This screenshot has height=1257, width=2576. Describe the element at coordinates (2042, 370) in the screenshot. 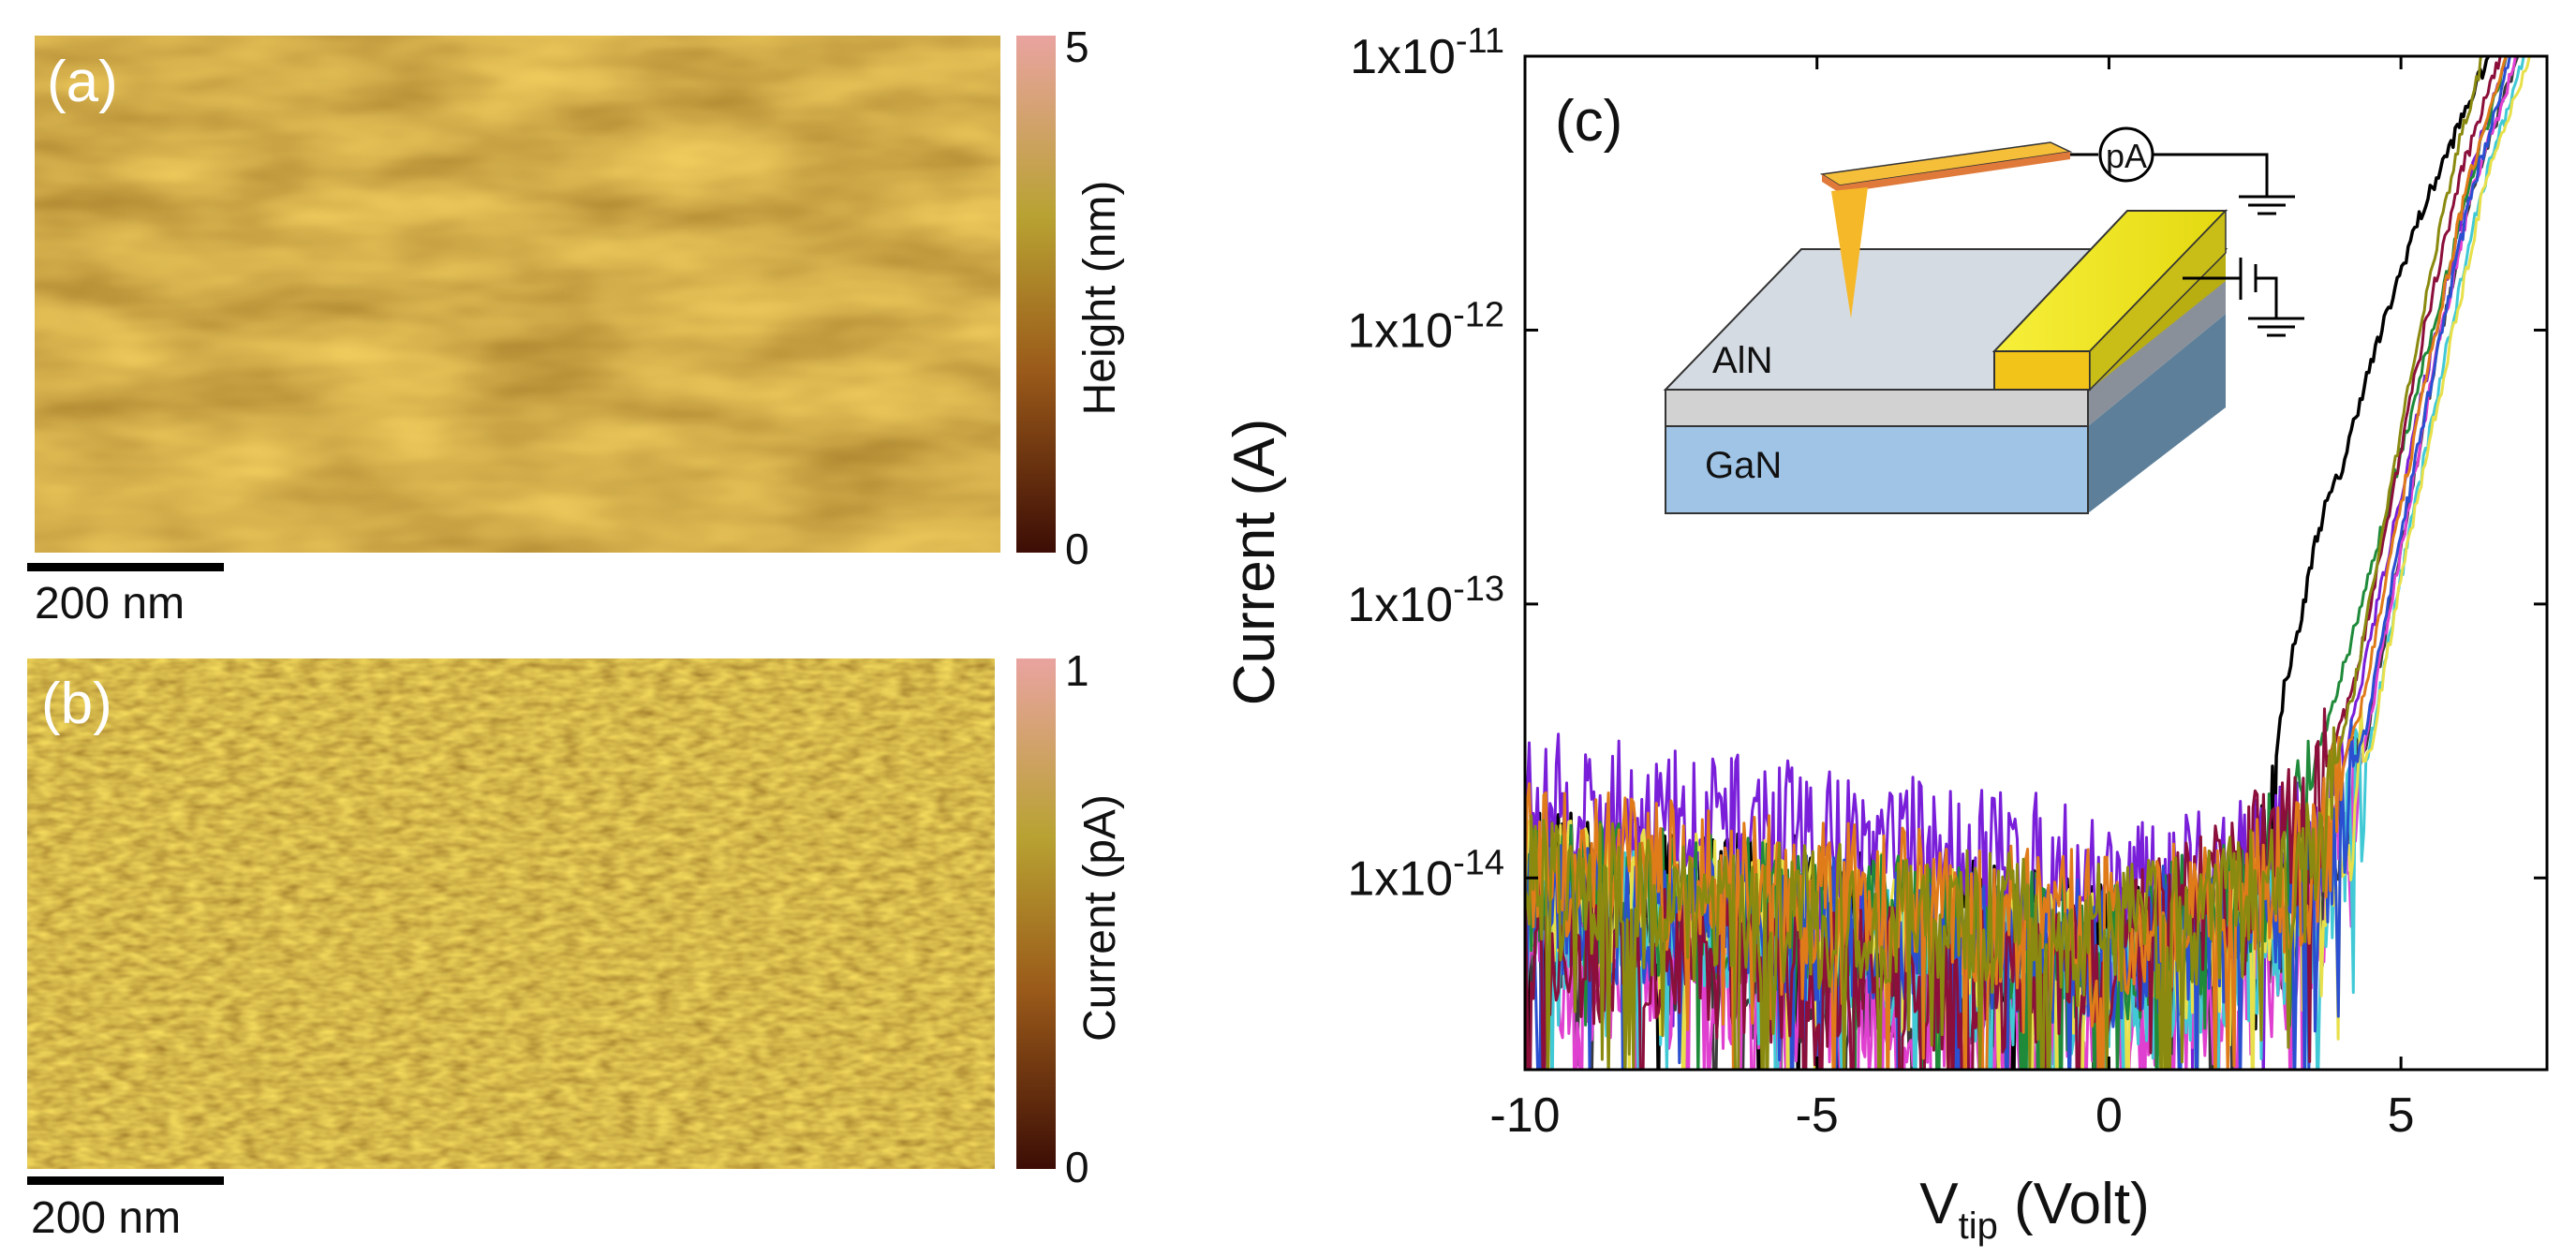

I see `contact-front` at that location.